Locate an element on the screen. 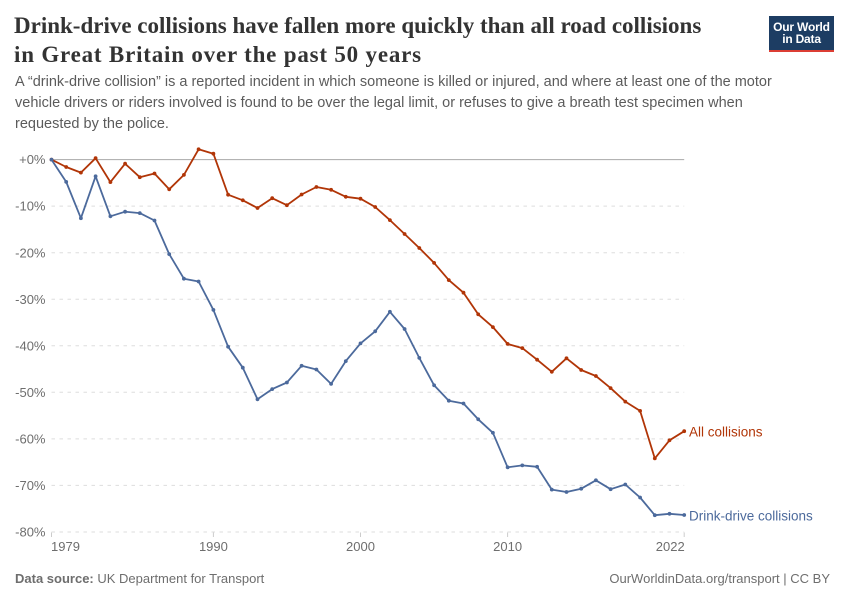 Image resolution: width=850 pixels, height=600 pixels. svg-text: 2010 is located at coordinates (507, 546).